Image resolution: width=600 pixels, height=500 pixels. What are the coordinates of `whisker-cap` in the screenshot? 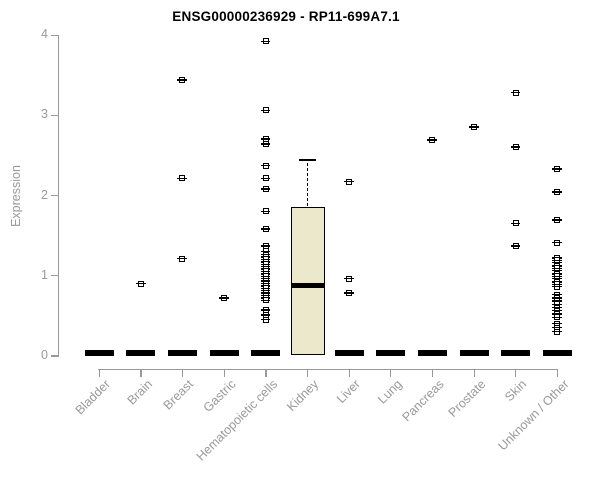 It's located at (308, 160).